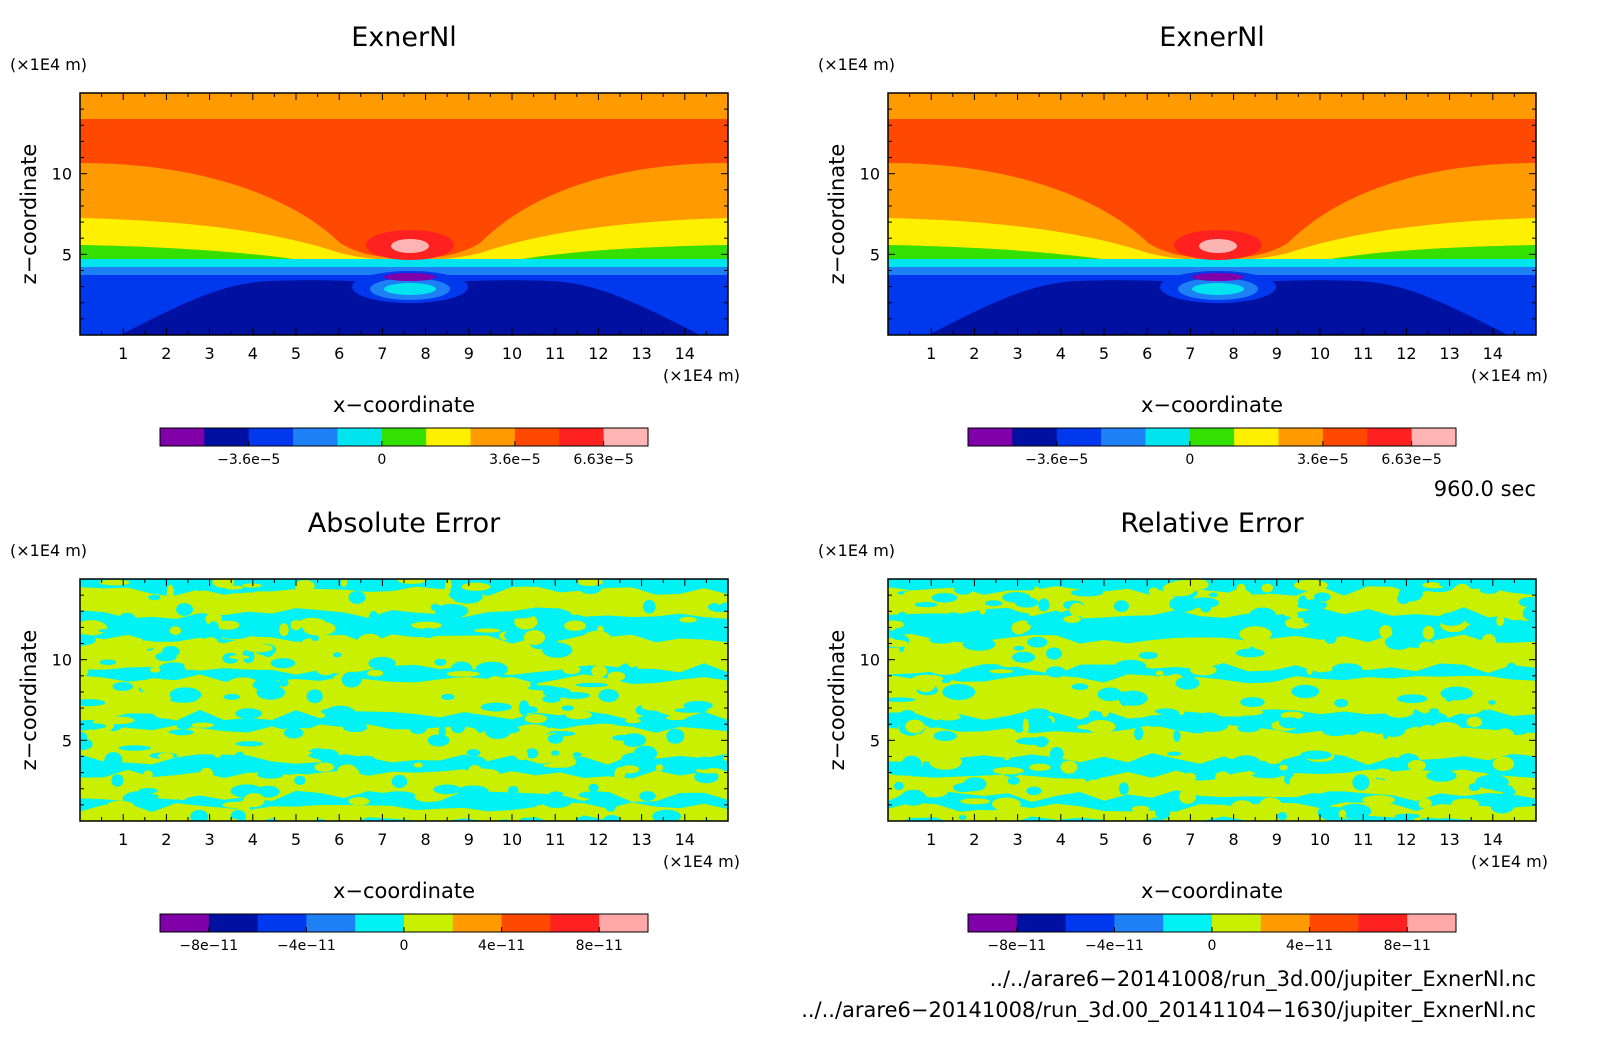 The image size is (1604, 1054). Describe the element at coordinates (1056, 460) in the screenshot. I see `colorbar-tick-label: −3.6e−5` at that location.